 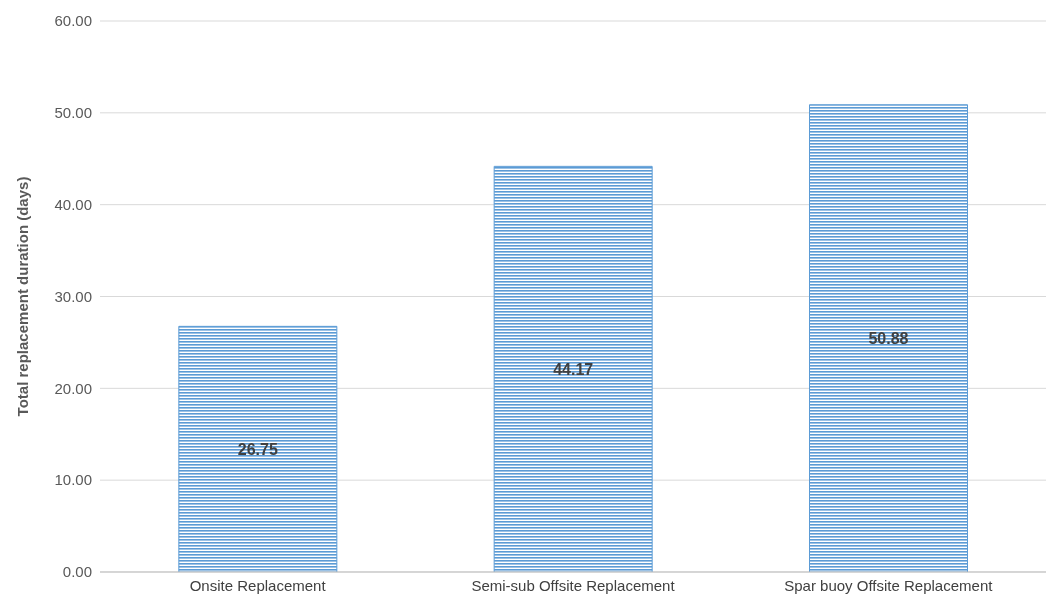 What do you see at coordinates (77, 572) in the screenshot?
I see `y-tick-label: 0.00` at bounding box center [77, 572].